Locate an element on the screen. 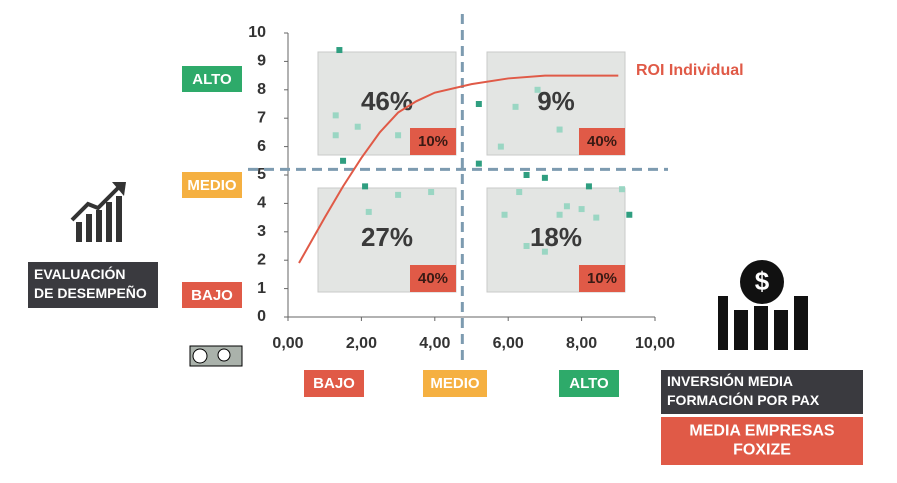 Image resolution: width=897 pixels, height=483 pixels. x-level: ALTO is located at coordinates (589, 383).